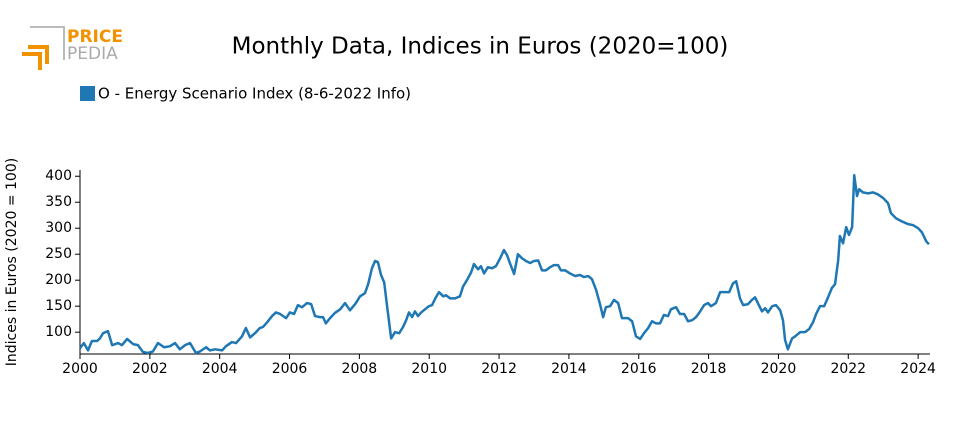 Image resolution: width=960 pixels, height=430 pixels. Describe the element at coordinates (639, 369) in the screenshot. I see `x-tick-label: 2016` at that location.